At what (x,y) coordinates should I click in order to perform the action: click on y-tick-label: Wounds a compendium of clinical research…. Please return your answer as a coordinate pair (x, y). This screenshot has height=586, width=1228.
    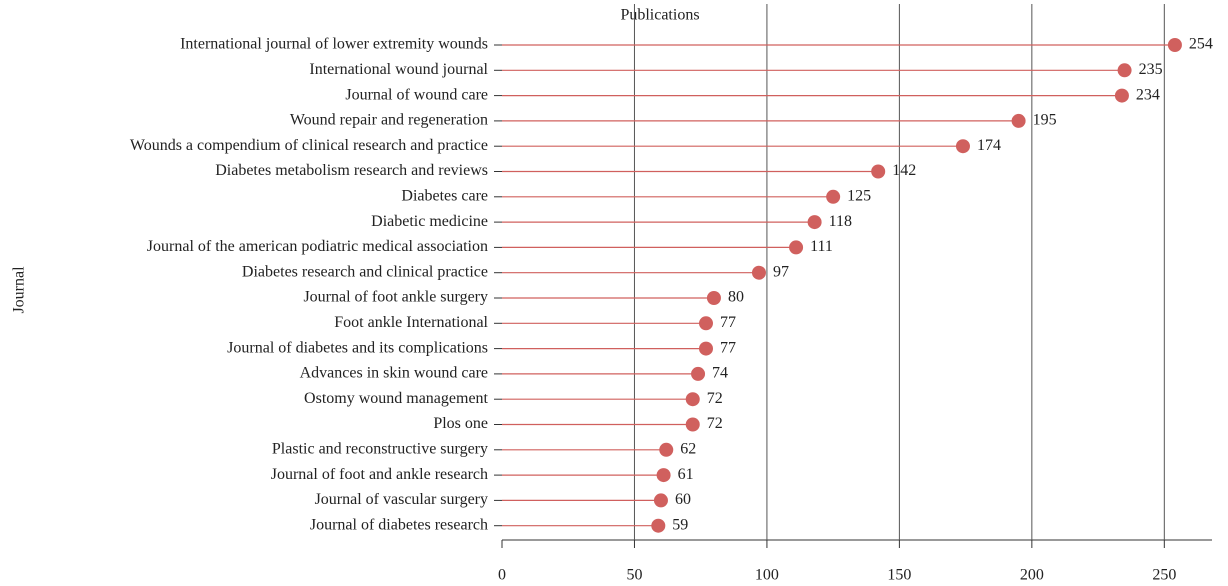
    Looking at the image, I should click on (309, 145).